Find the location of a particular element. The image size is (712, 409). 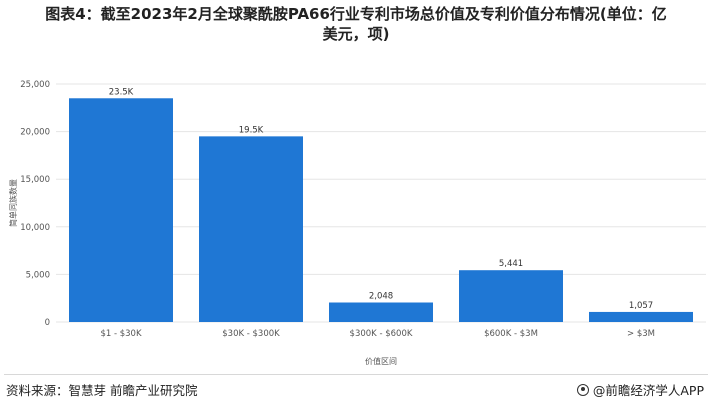

bar-data-label: 19.5K is located at coordinates (251, 130).